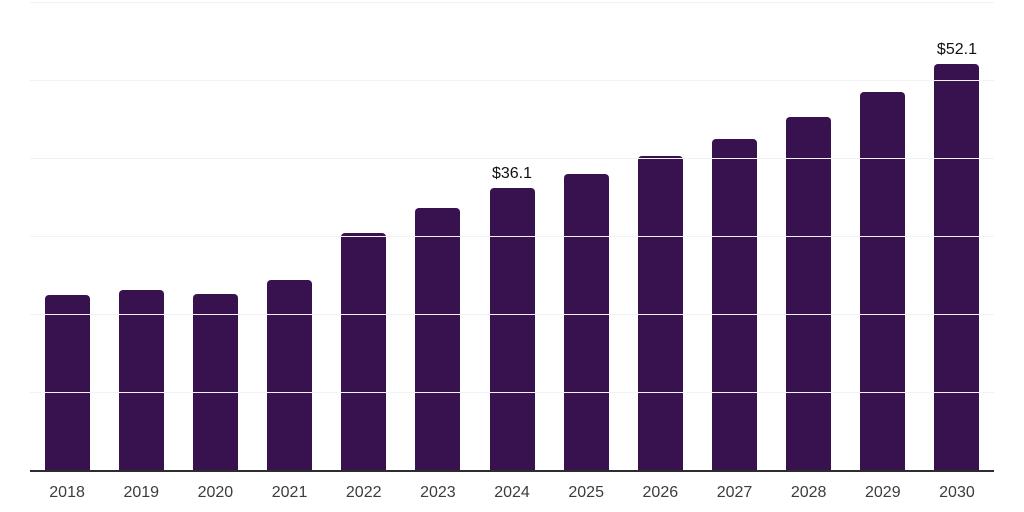 The height and width of the screenshot is (512, 1024). I want to click on x-tick-label-2028: 2028, so click(808, 492).